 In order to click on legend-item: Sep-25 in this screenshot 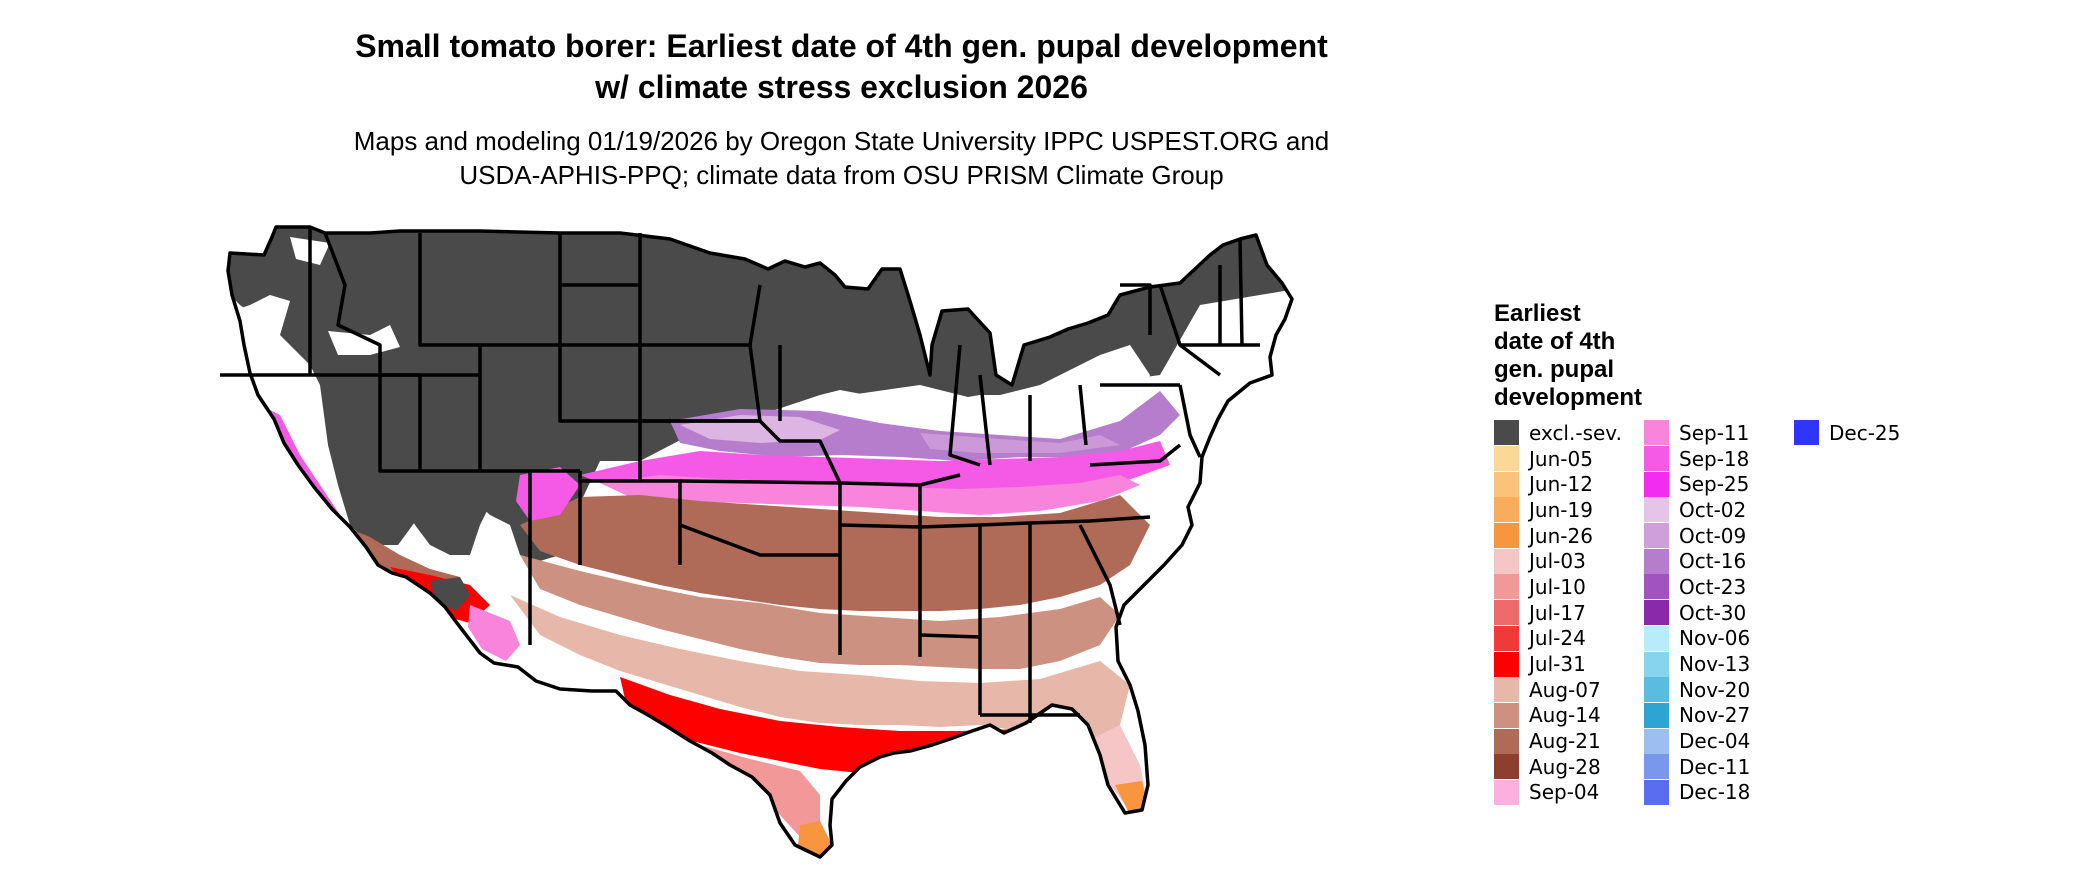, I will do `click(1697, 484)`.